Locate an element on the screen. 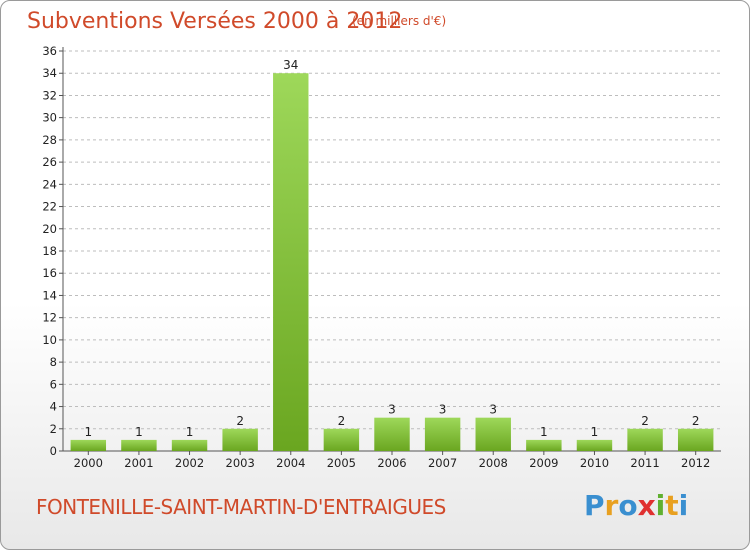  x-tick-label: 2011 is located at coordinates (644, 463).